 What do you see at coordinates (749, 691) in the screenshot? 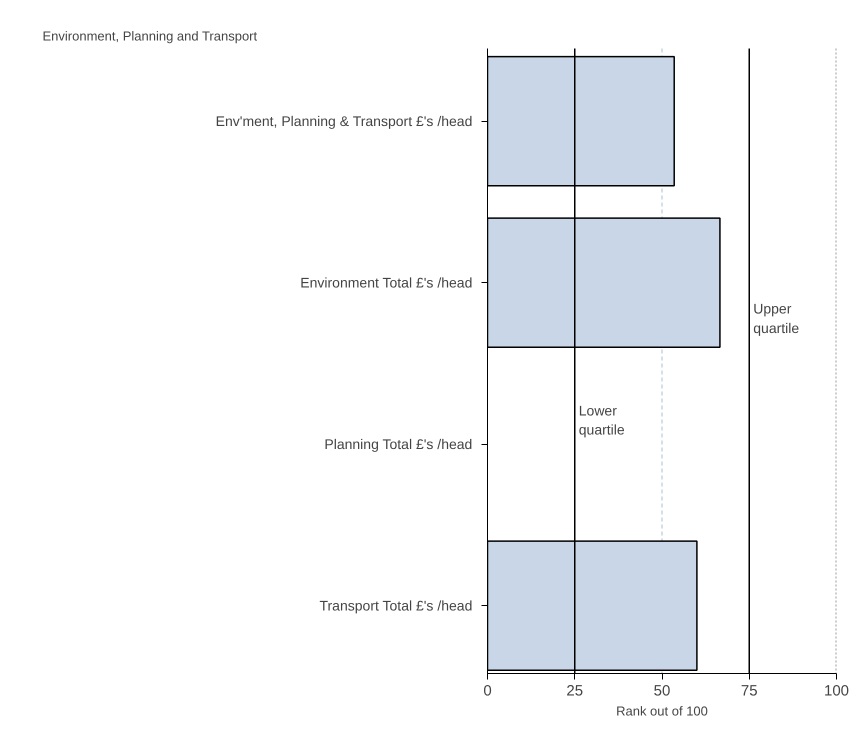
I see `x-tick-label: 75` at bounding box center [749, 691].